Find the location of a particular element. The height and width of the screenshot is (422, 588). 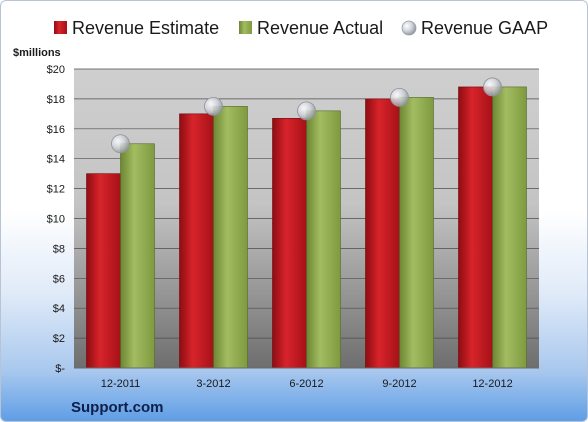

y-tick-label: $2 is located at coordinates (59, 339).